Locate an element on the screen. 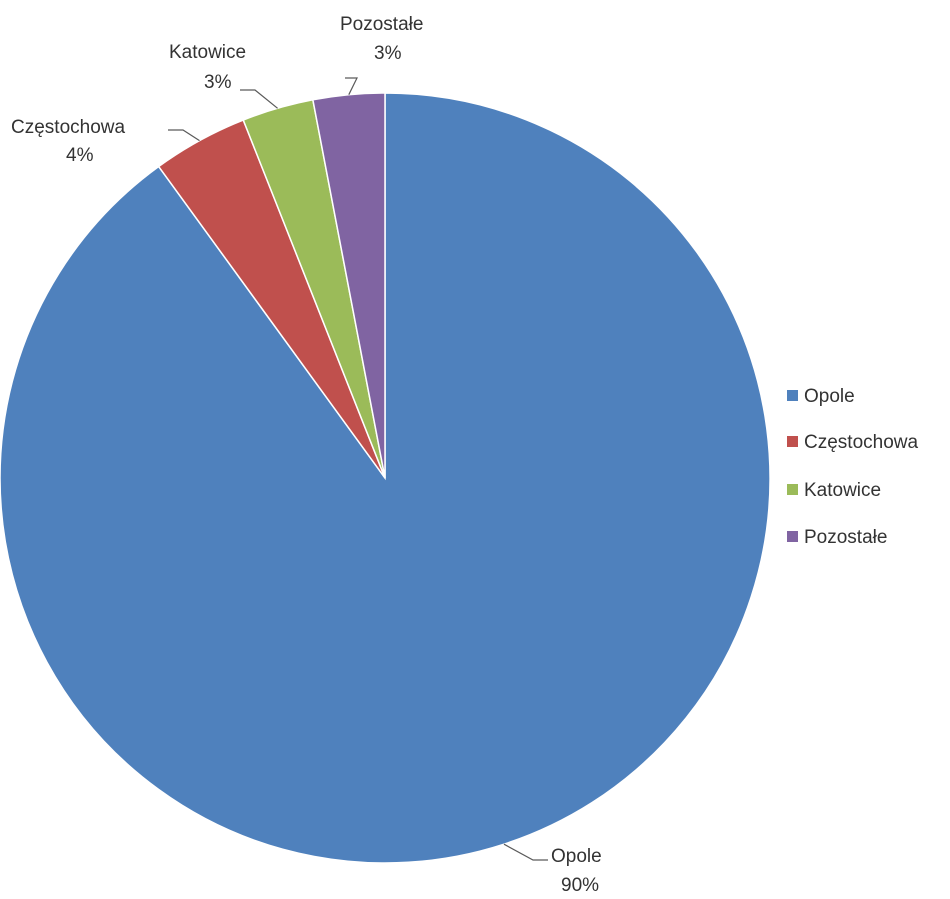  legend-swatch-katowice is located at coordinates (792, 489).